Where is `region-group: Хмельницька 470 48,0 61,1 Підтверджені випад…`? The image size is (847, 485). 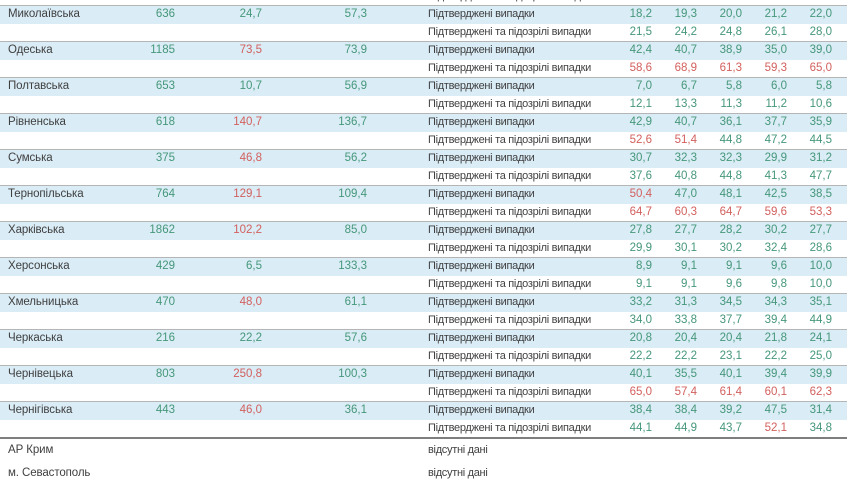
region-group: Хмельницька 470 48,0 61,1 Підтверджені випад… is located at coordinates (423, 311).